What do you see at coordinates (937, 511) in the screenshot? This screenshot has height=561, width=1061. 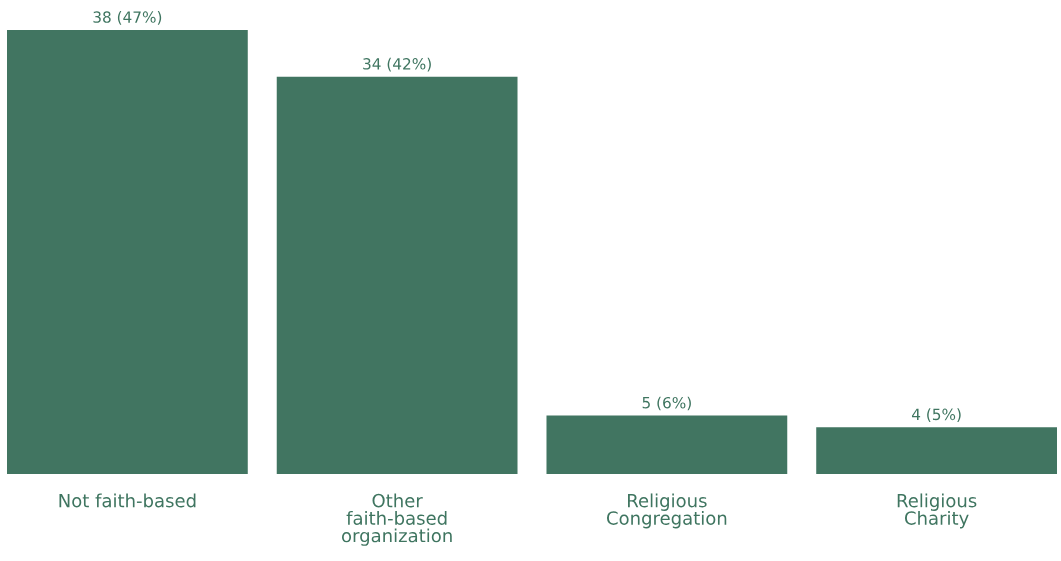 I see `x-tick-label: Religious Charity` at bounding box center [937, 511].